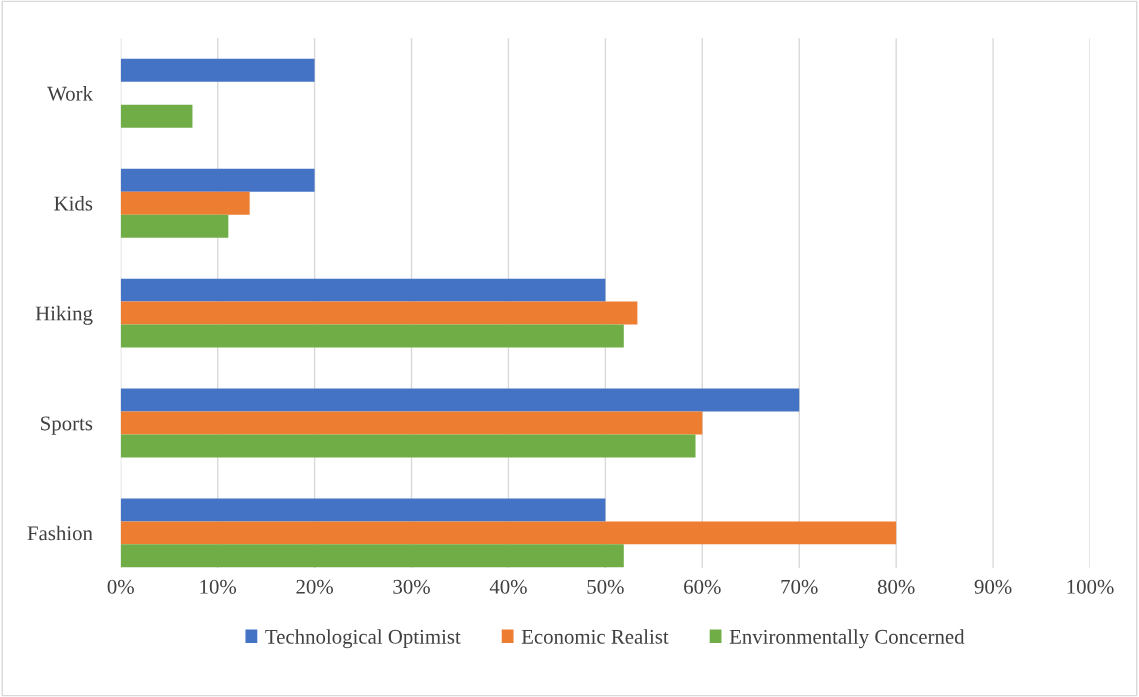  Describe the element at coordinates (896, 586) in the screenshot. I see `x-tick-label: 80%` at that location.